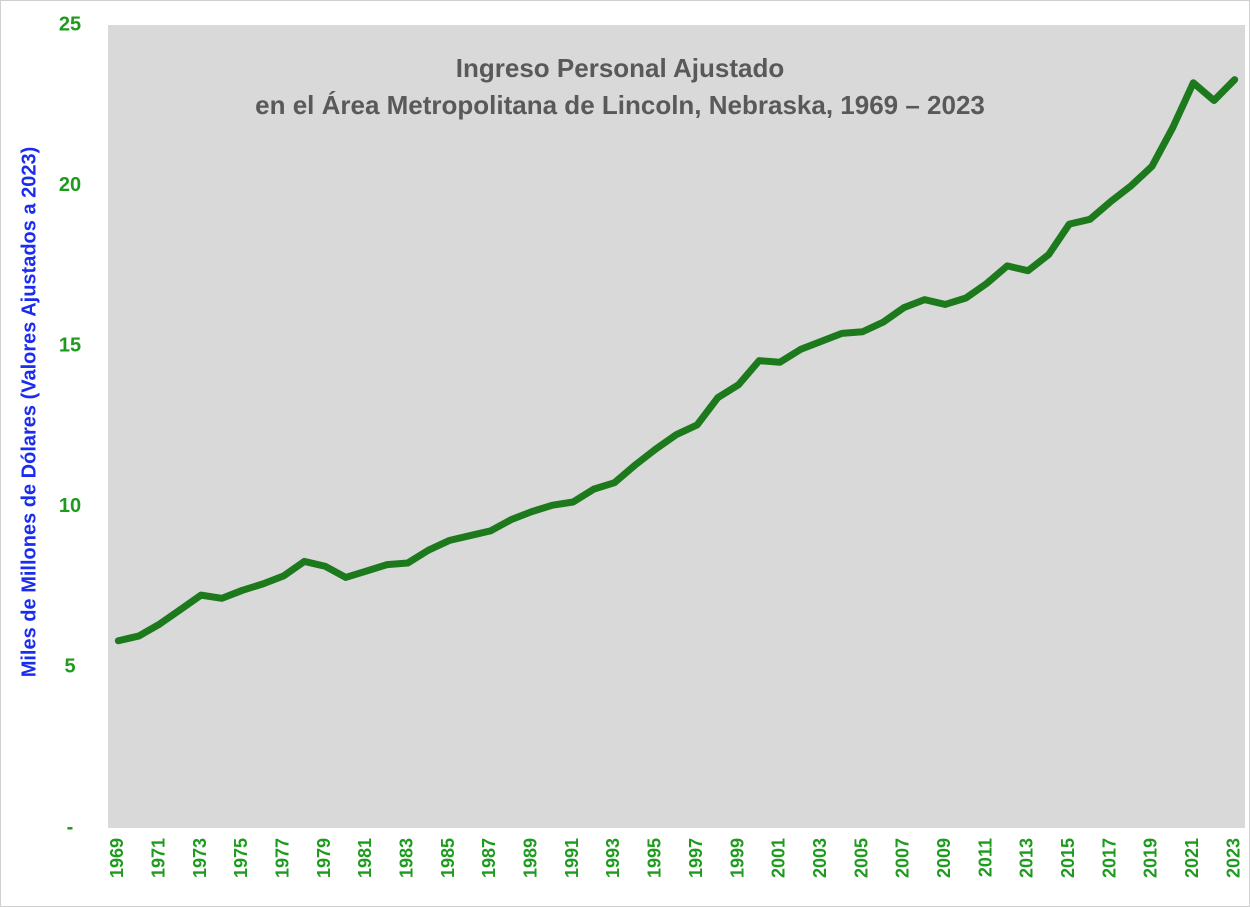 The image size is (1250, 907). What do you see at coordinates (117, 858) in the screenshot?
I see `x-tick-label: 1969` at bounding box center [117, 858].